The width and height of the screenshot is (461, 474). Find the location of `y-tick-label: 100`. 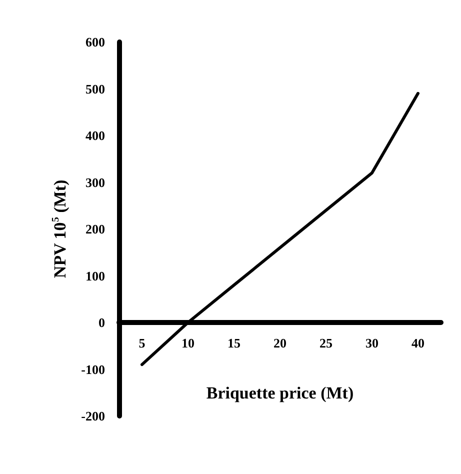

y-tick-label: 100 is located at coordinates (95, 276).